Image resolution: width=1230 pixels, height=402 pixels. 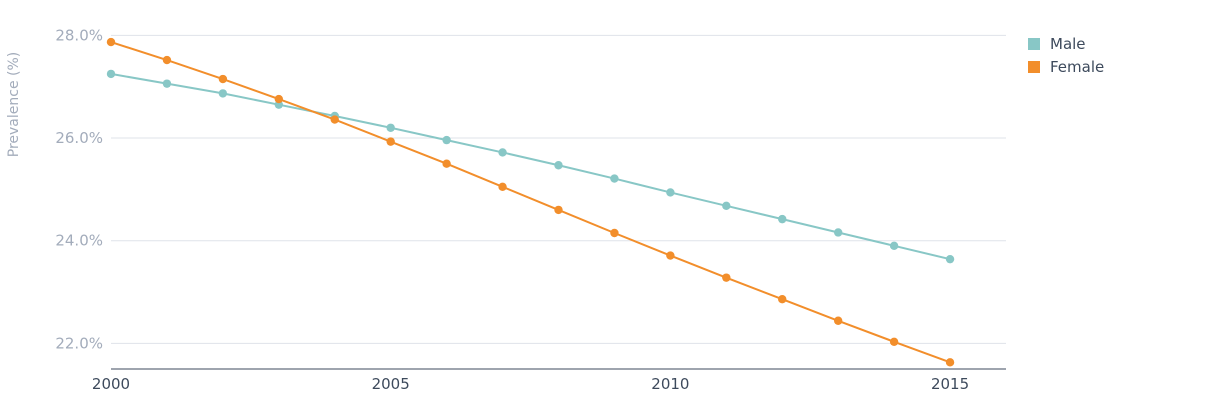 I want to click on y-axis-ticks: 22.0% 24.0% 26.0% 28.0%, so click(x=79, y=189).